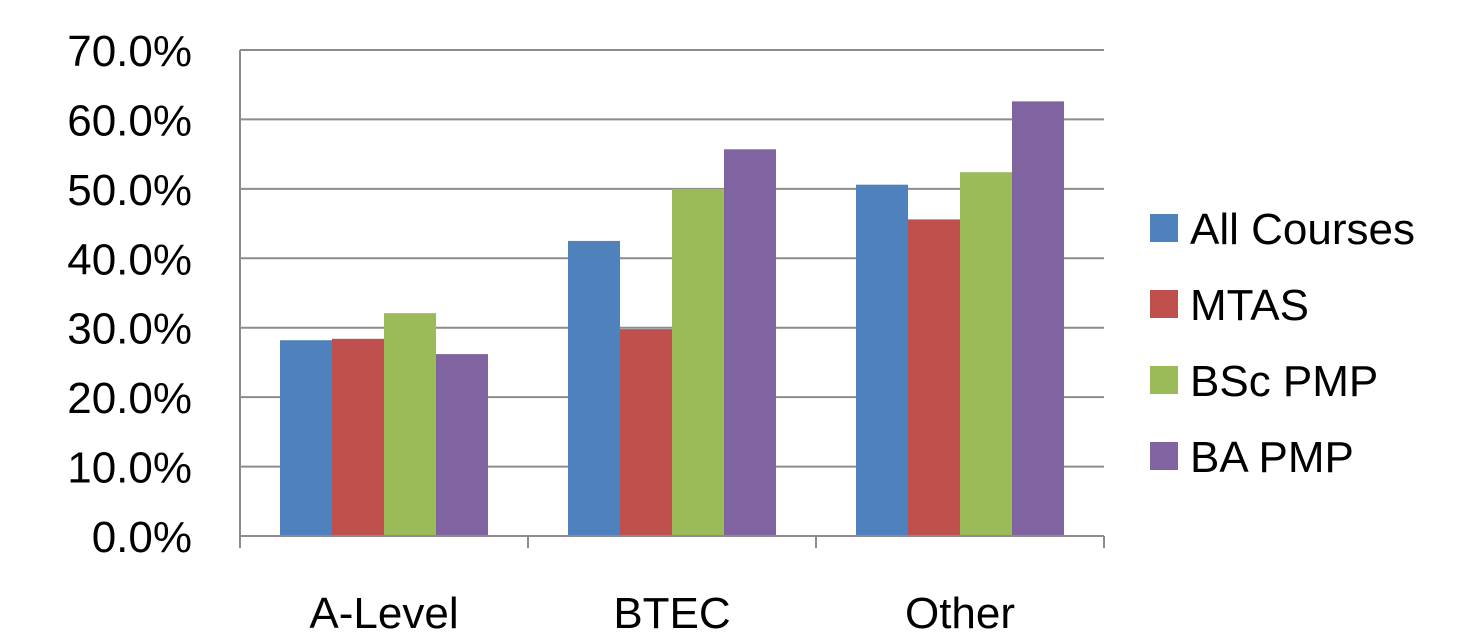 The image size is (1468, 641). I want to click on legend-label: All Courses, so click(1302, 229).